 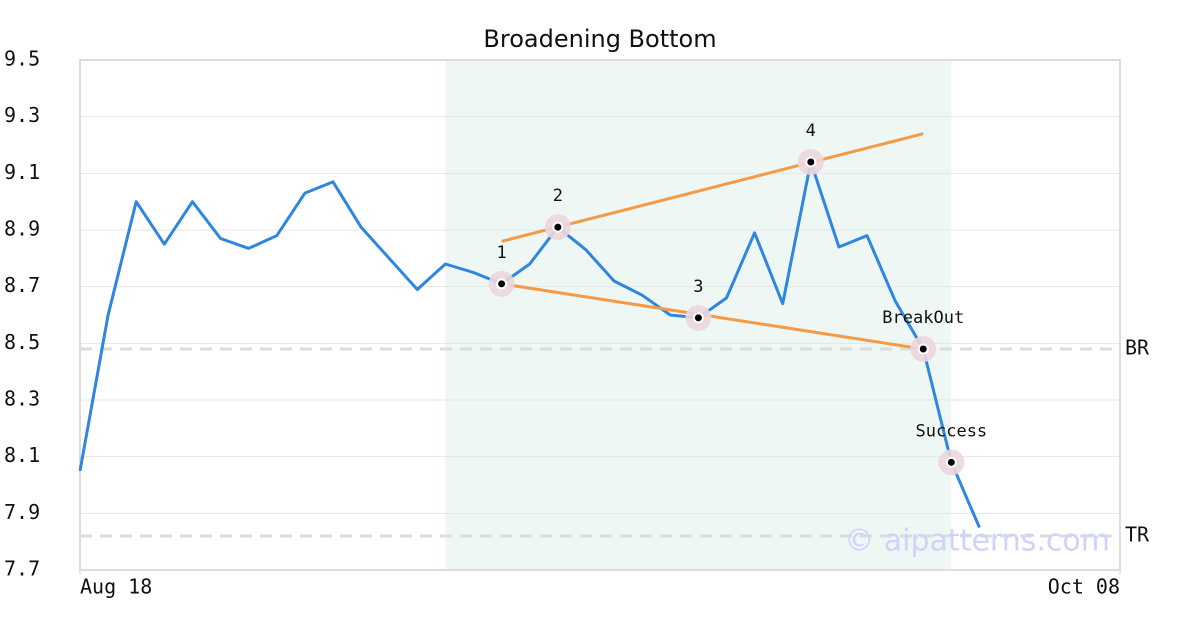 What do you see at coordinates (116, 587) in the screenshot?
I see `x-tick-label: Aug 18` at bounding box center [116, 587].